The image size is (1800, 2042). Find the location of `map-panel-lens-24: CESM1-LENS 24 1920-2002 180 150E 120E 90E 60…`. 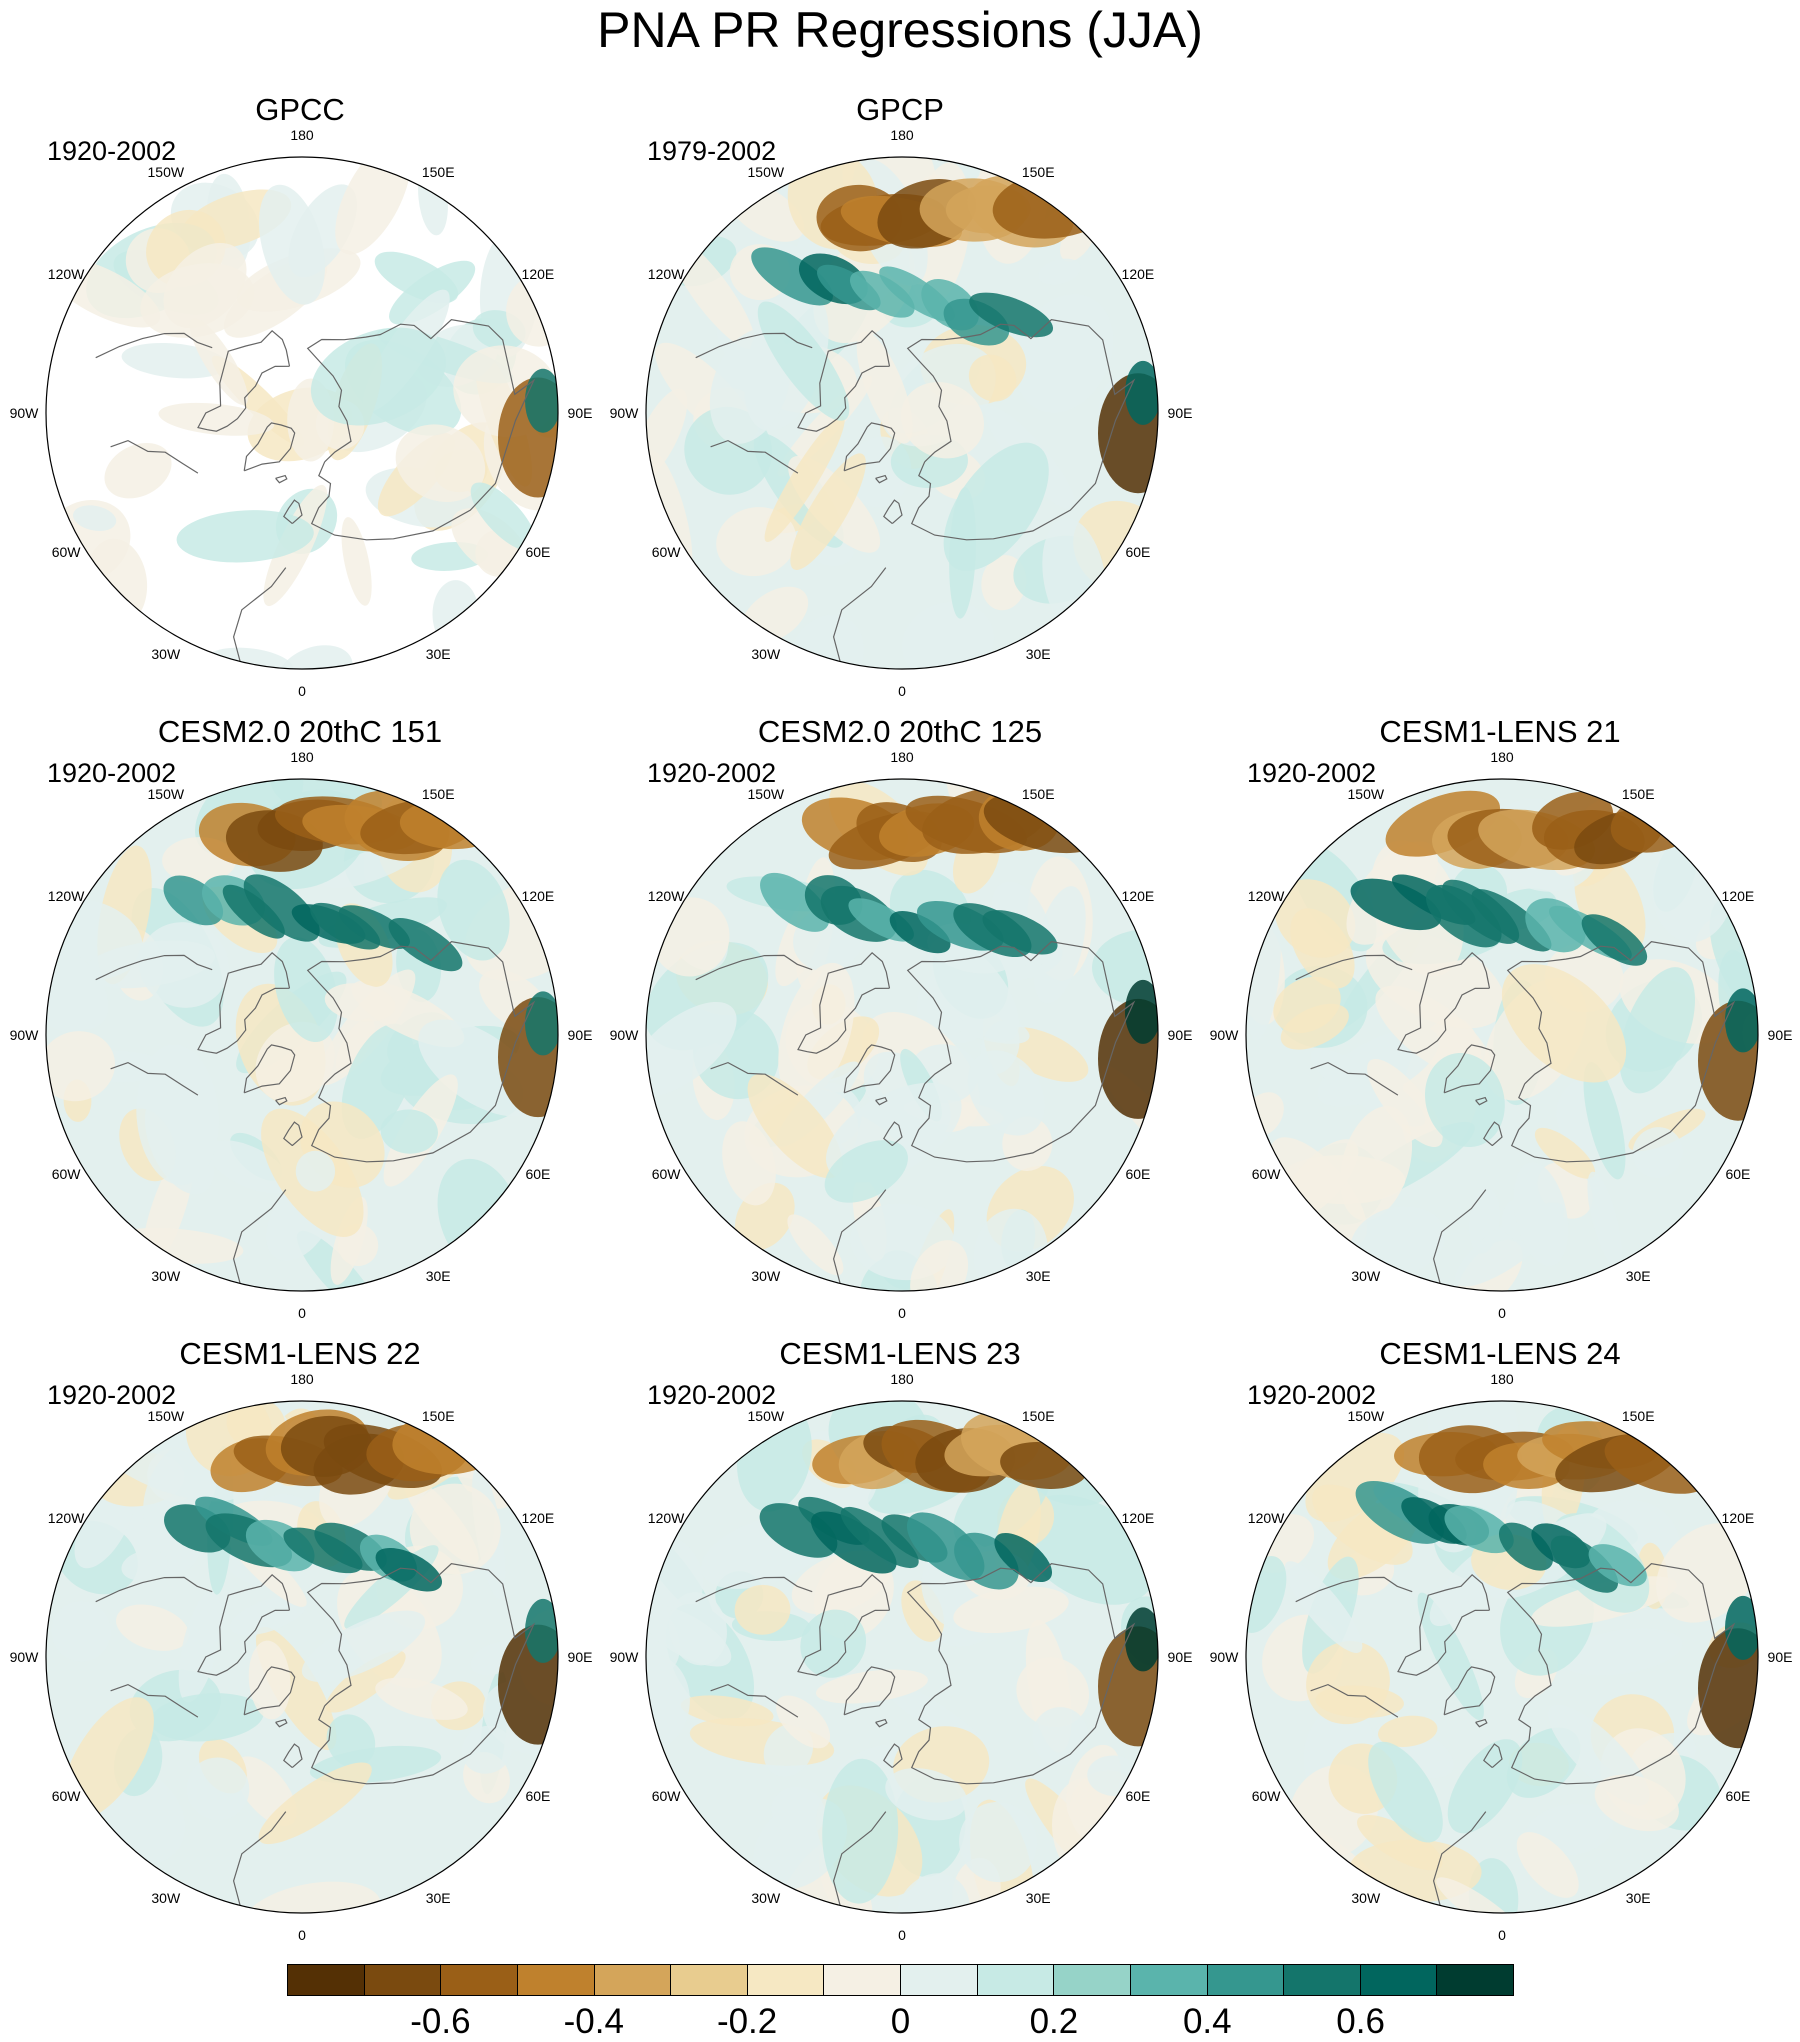

map-panel-lens-24: CESM1-LENS 24 1920-2002 180 150E 120E 90E 60… is located at coordinates (1500, 1644).